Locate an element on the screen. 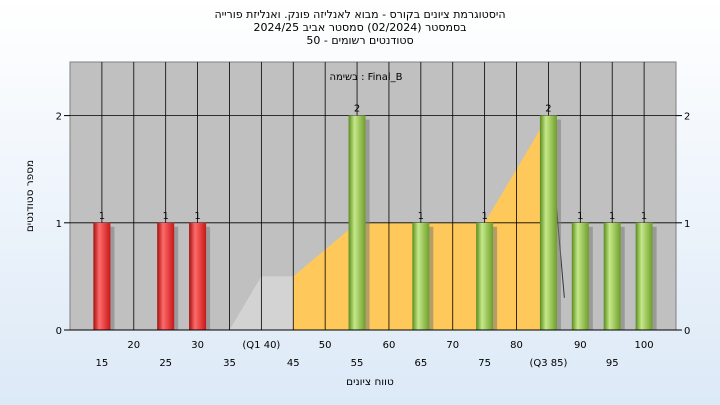 The image size is (720, 405). x-tick-label-upper: 50 is located at coordinates (325, 345).